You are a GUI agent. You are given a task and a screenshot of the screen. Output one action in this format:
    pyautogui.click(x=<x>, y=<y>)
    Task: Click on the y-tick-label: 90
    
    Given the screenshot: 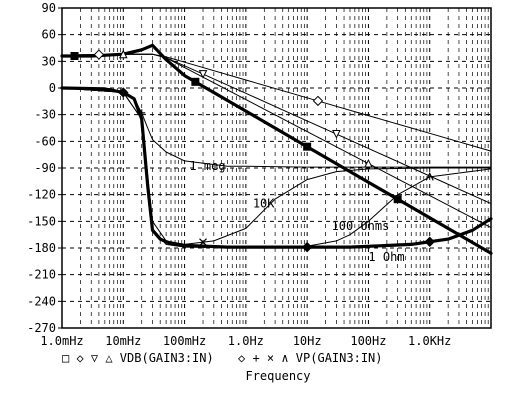 What is the action you would take?
    pyautogui.click(x=49, y=8)
    